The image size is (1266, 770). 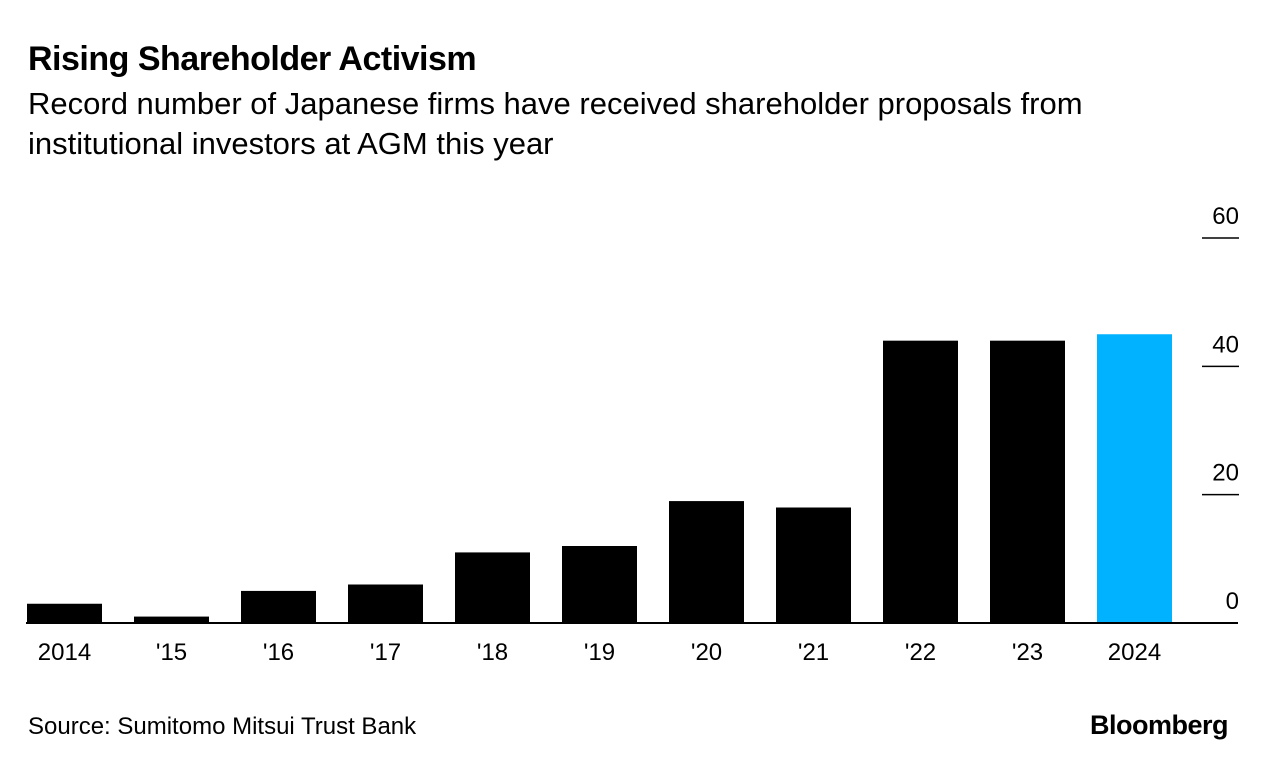 What do you see at coordinates (920, 652) in the screenshot?
I see `x-tick-label: '22` at bounding box center [920, 652].